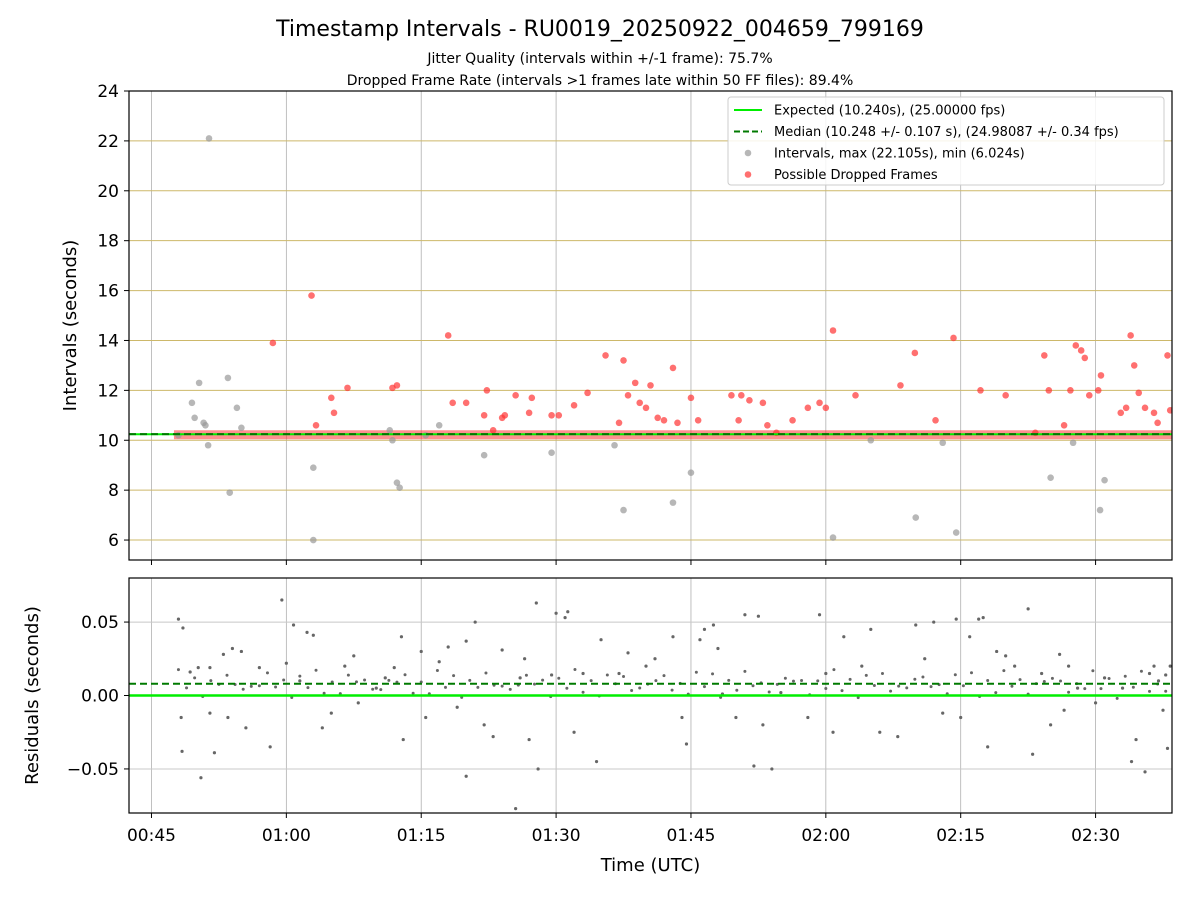 Image resolution: width=1200 pixels, height=904 pixels. Describe the element at coordinates (421, 836) in the screenshot. I see `x-tick-label: 01:15` at that location.